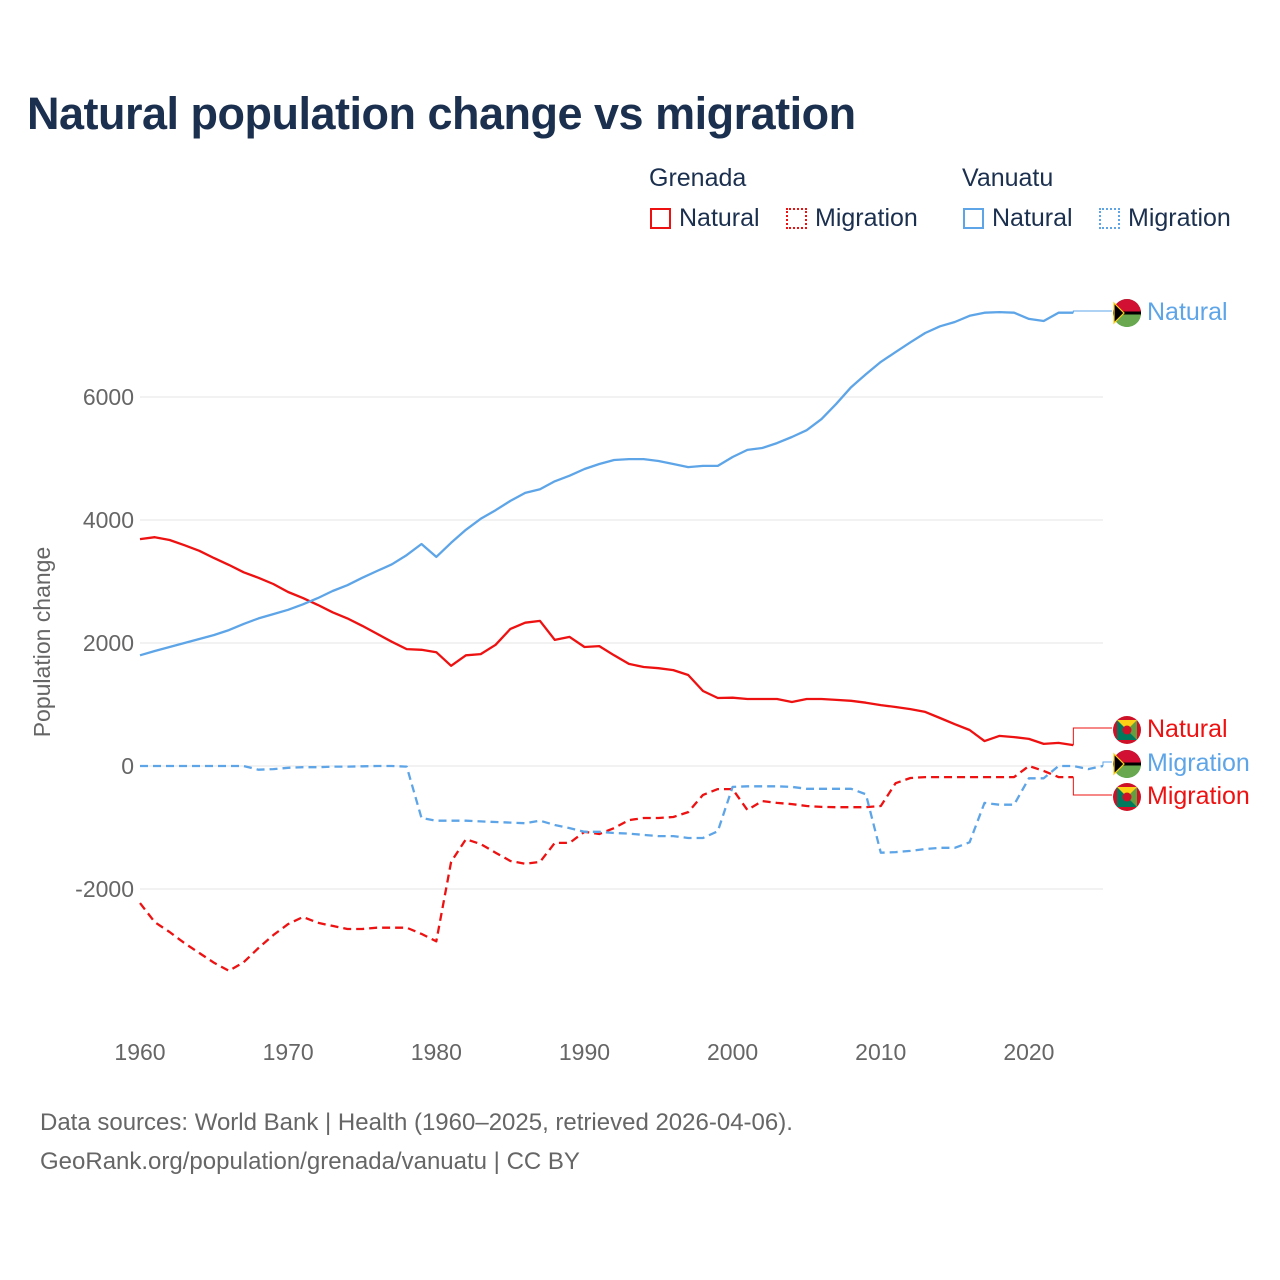  I want to click on y-tick-label: 4000, so click(108, 520).